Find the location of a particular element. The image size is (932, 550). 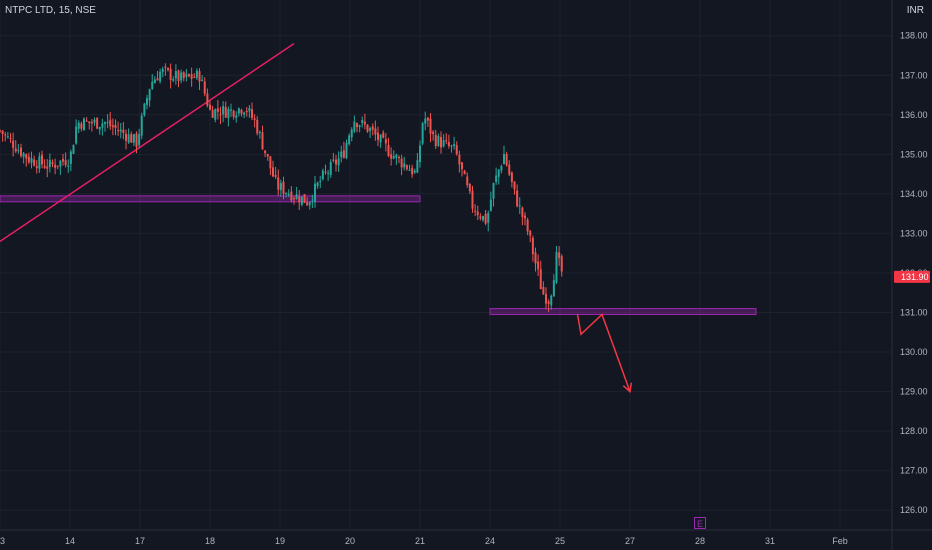

time-axis: 13 14 17 18 19 20 21 24 25 27 28 31 Feb is located at coordinates (424, 541).